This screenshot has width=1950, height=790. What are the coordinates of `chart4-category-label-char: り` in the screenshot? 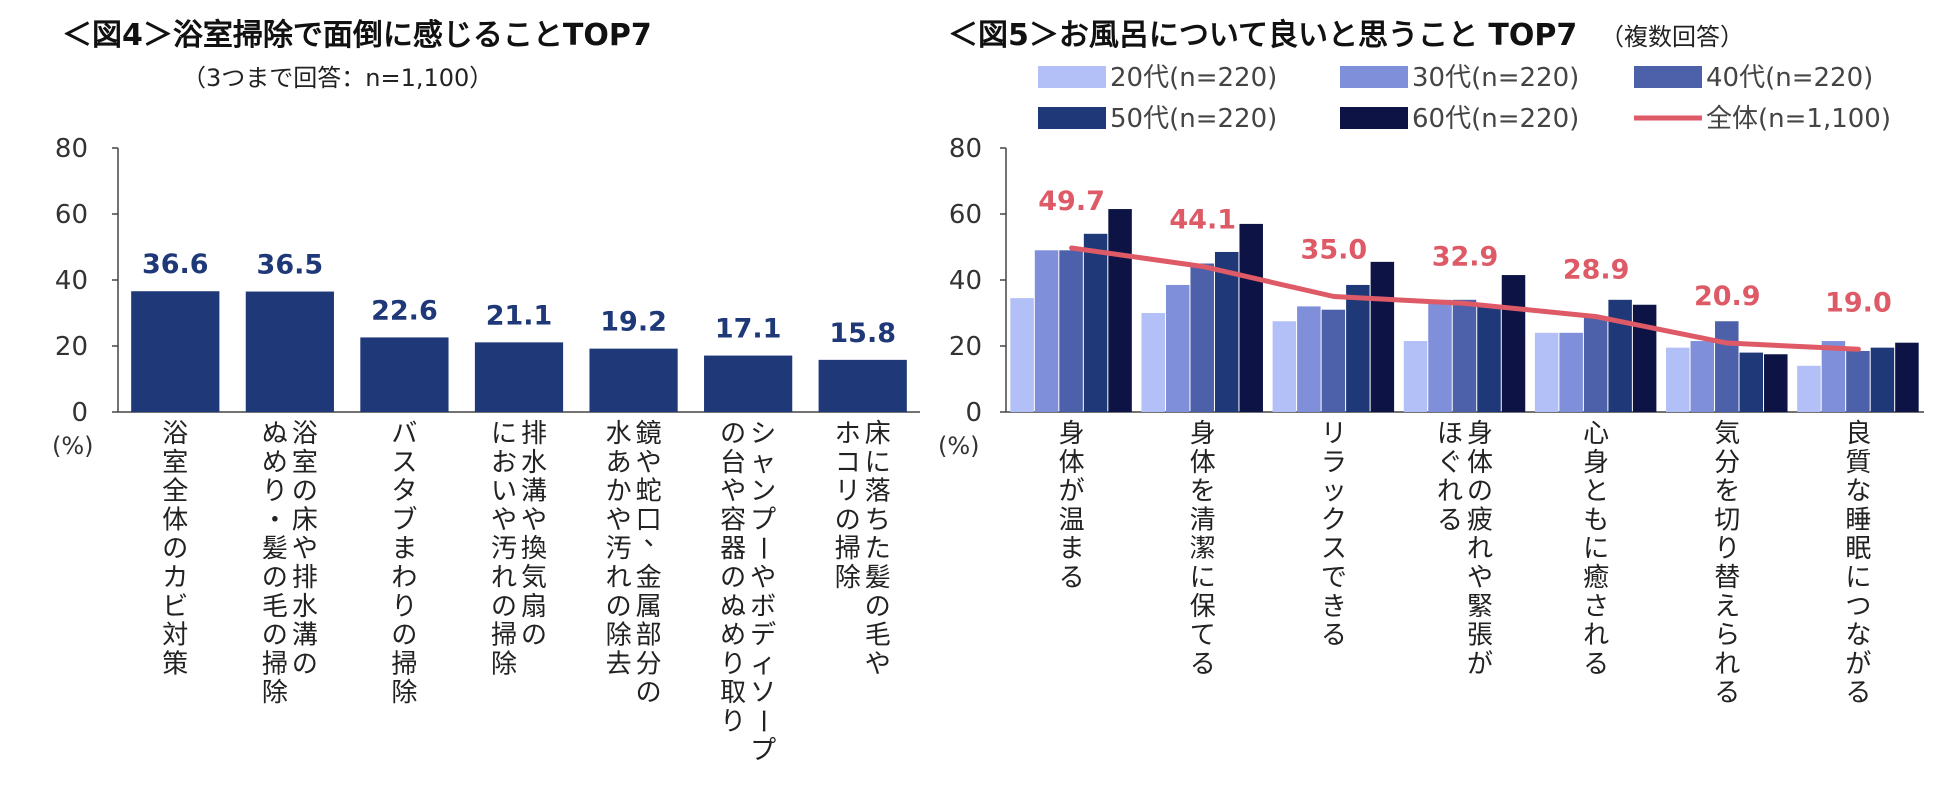 It's located at (733, 722).